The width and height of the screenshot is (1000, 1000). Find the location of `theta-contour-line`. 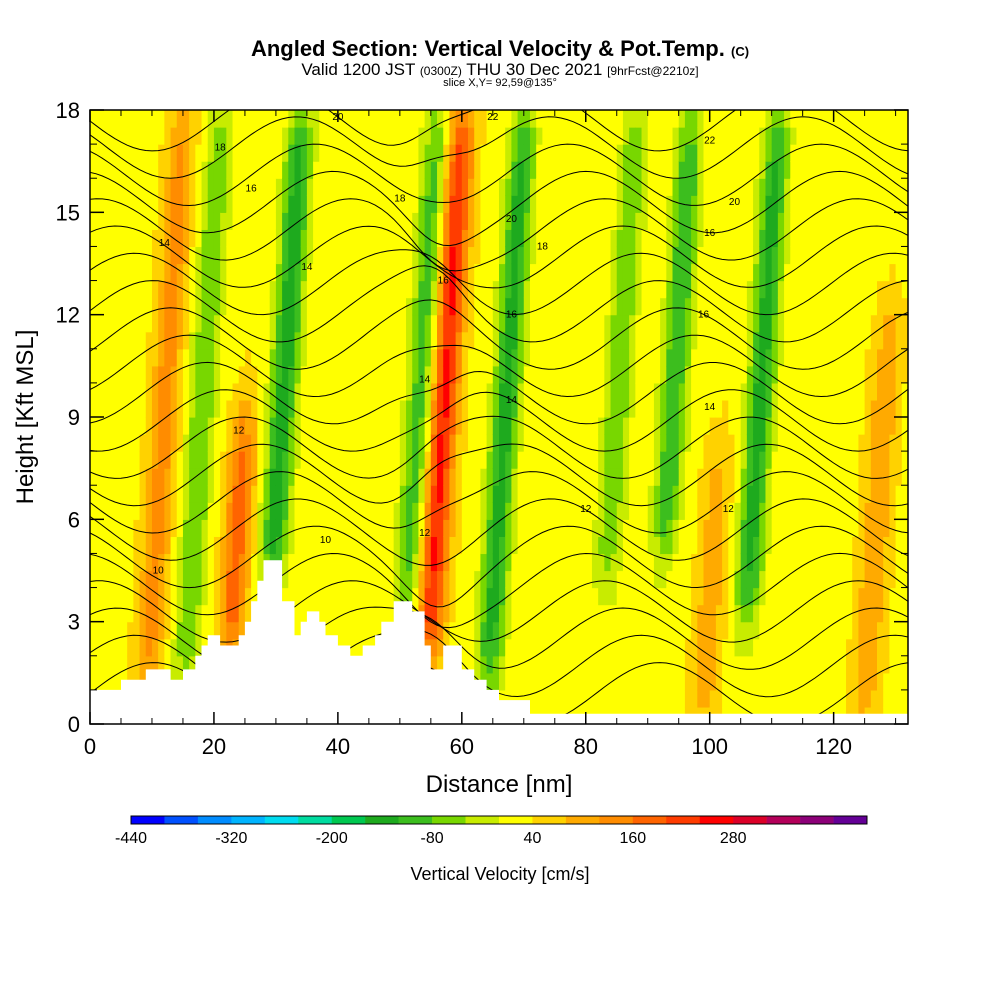

theta-contour-line is located at coordinates (499, 393).